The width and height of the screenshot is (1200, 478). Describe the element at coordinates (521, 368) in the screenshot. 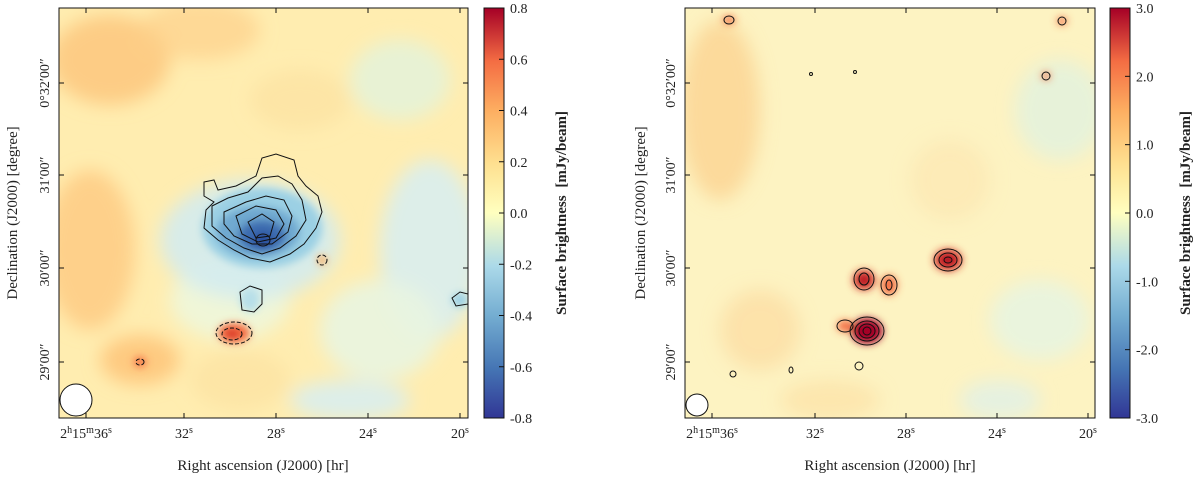

I see `colorbar-tick-label: -0.6` at that location.